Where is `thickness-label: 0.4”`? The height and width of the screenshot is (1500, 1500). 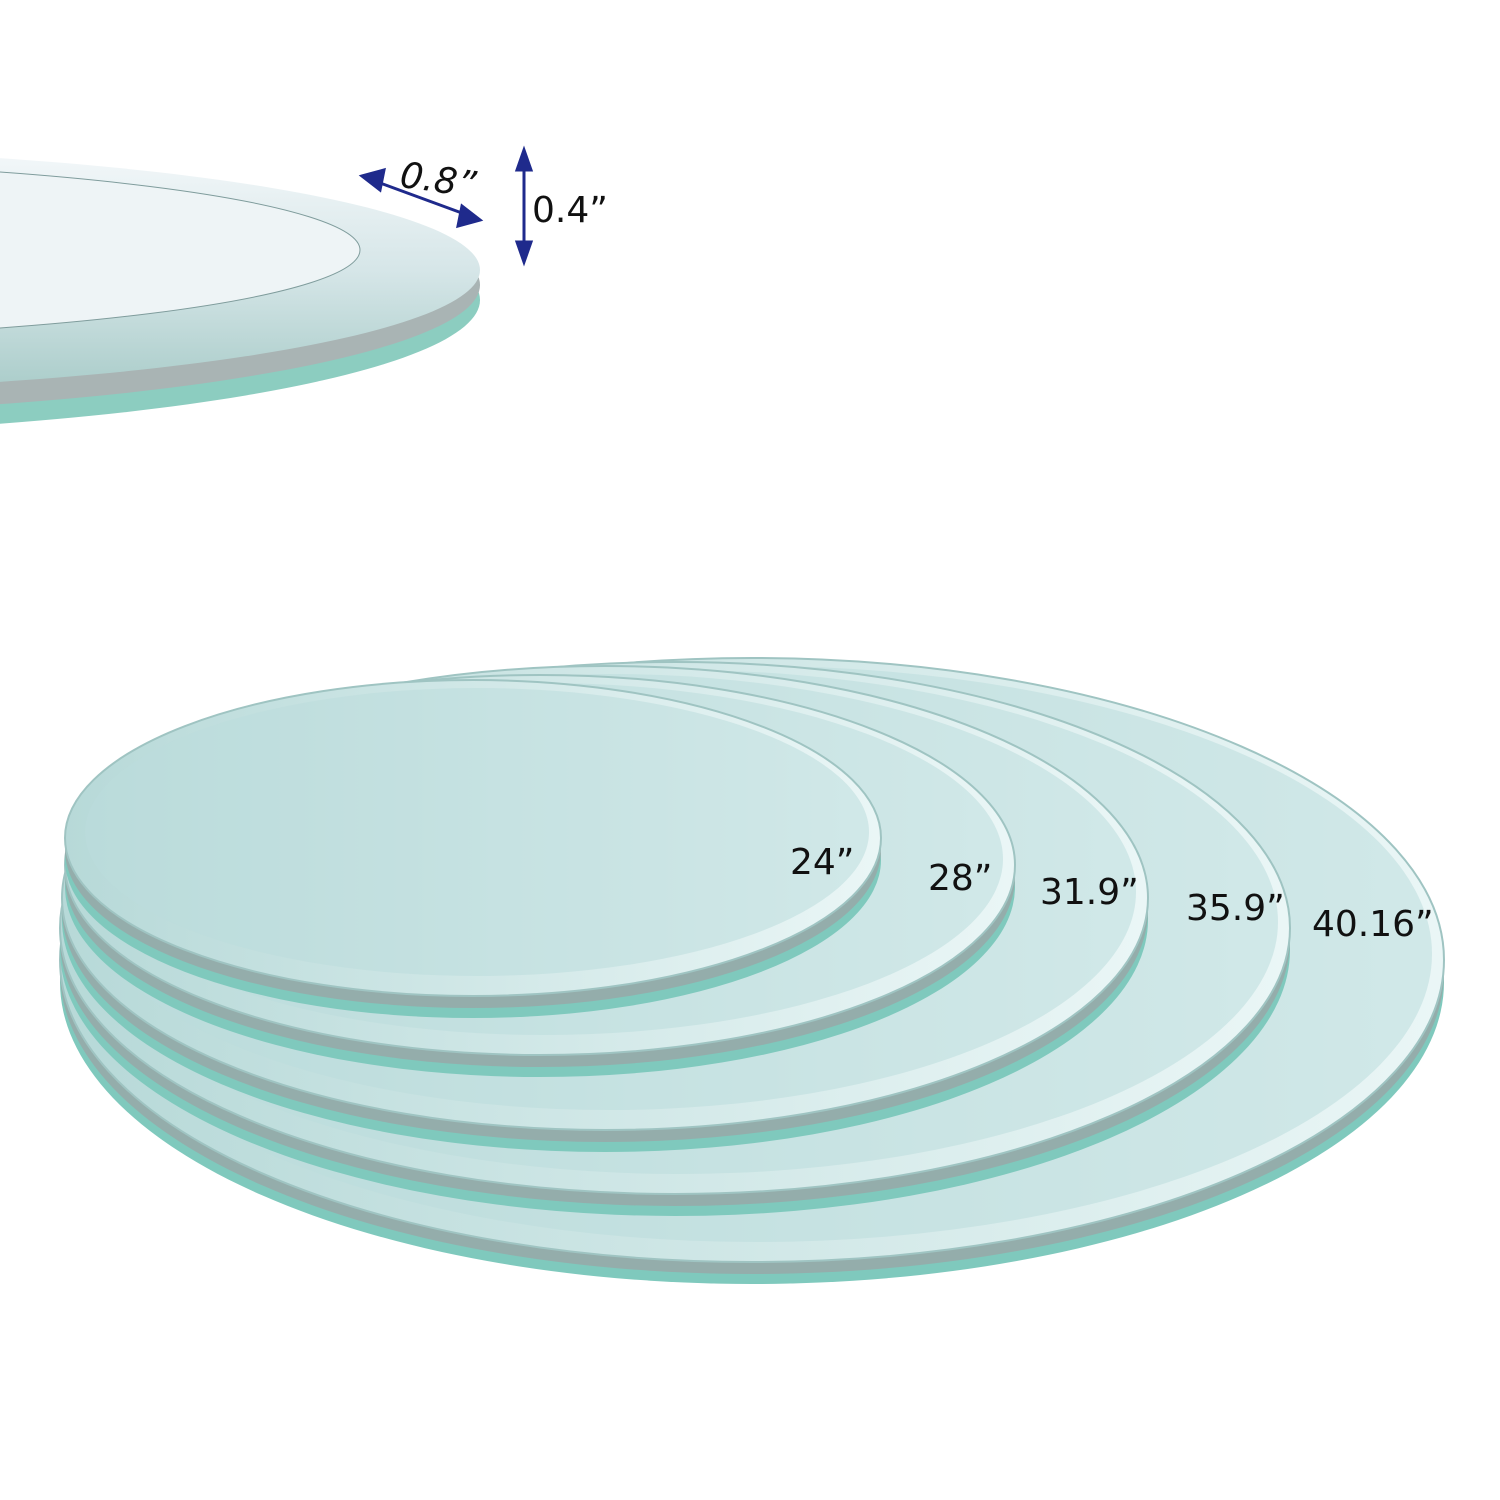 thickness-label: 0.4” is located at coordinates (570, 210).